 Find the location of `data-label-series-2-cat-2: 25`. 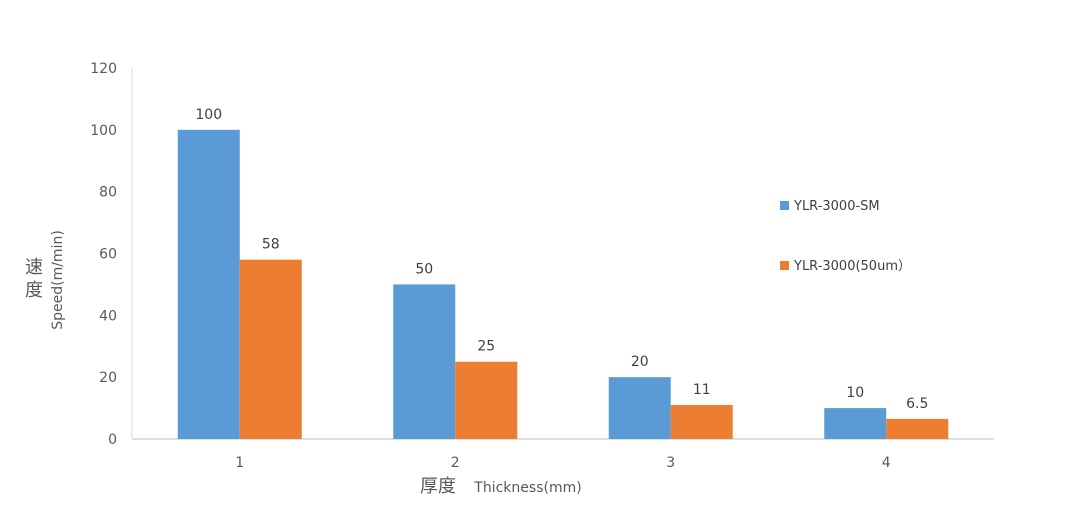

data-label-series-2-cat-2: 25 is located at coordinates (486, 347).